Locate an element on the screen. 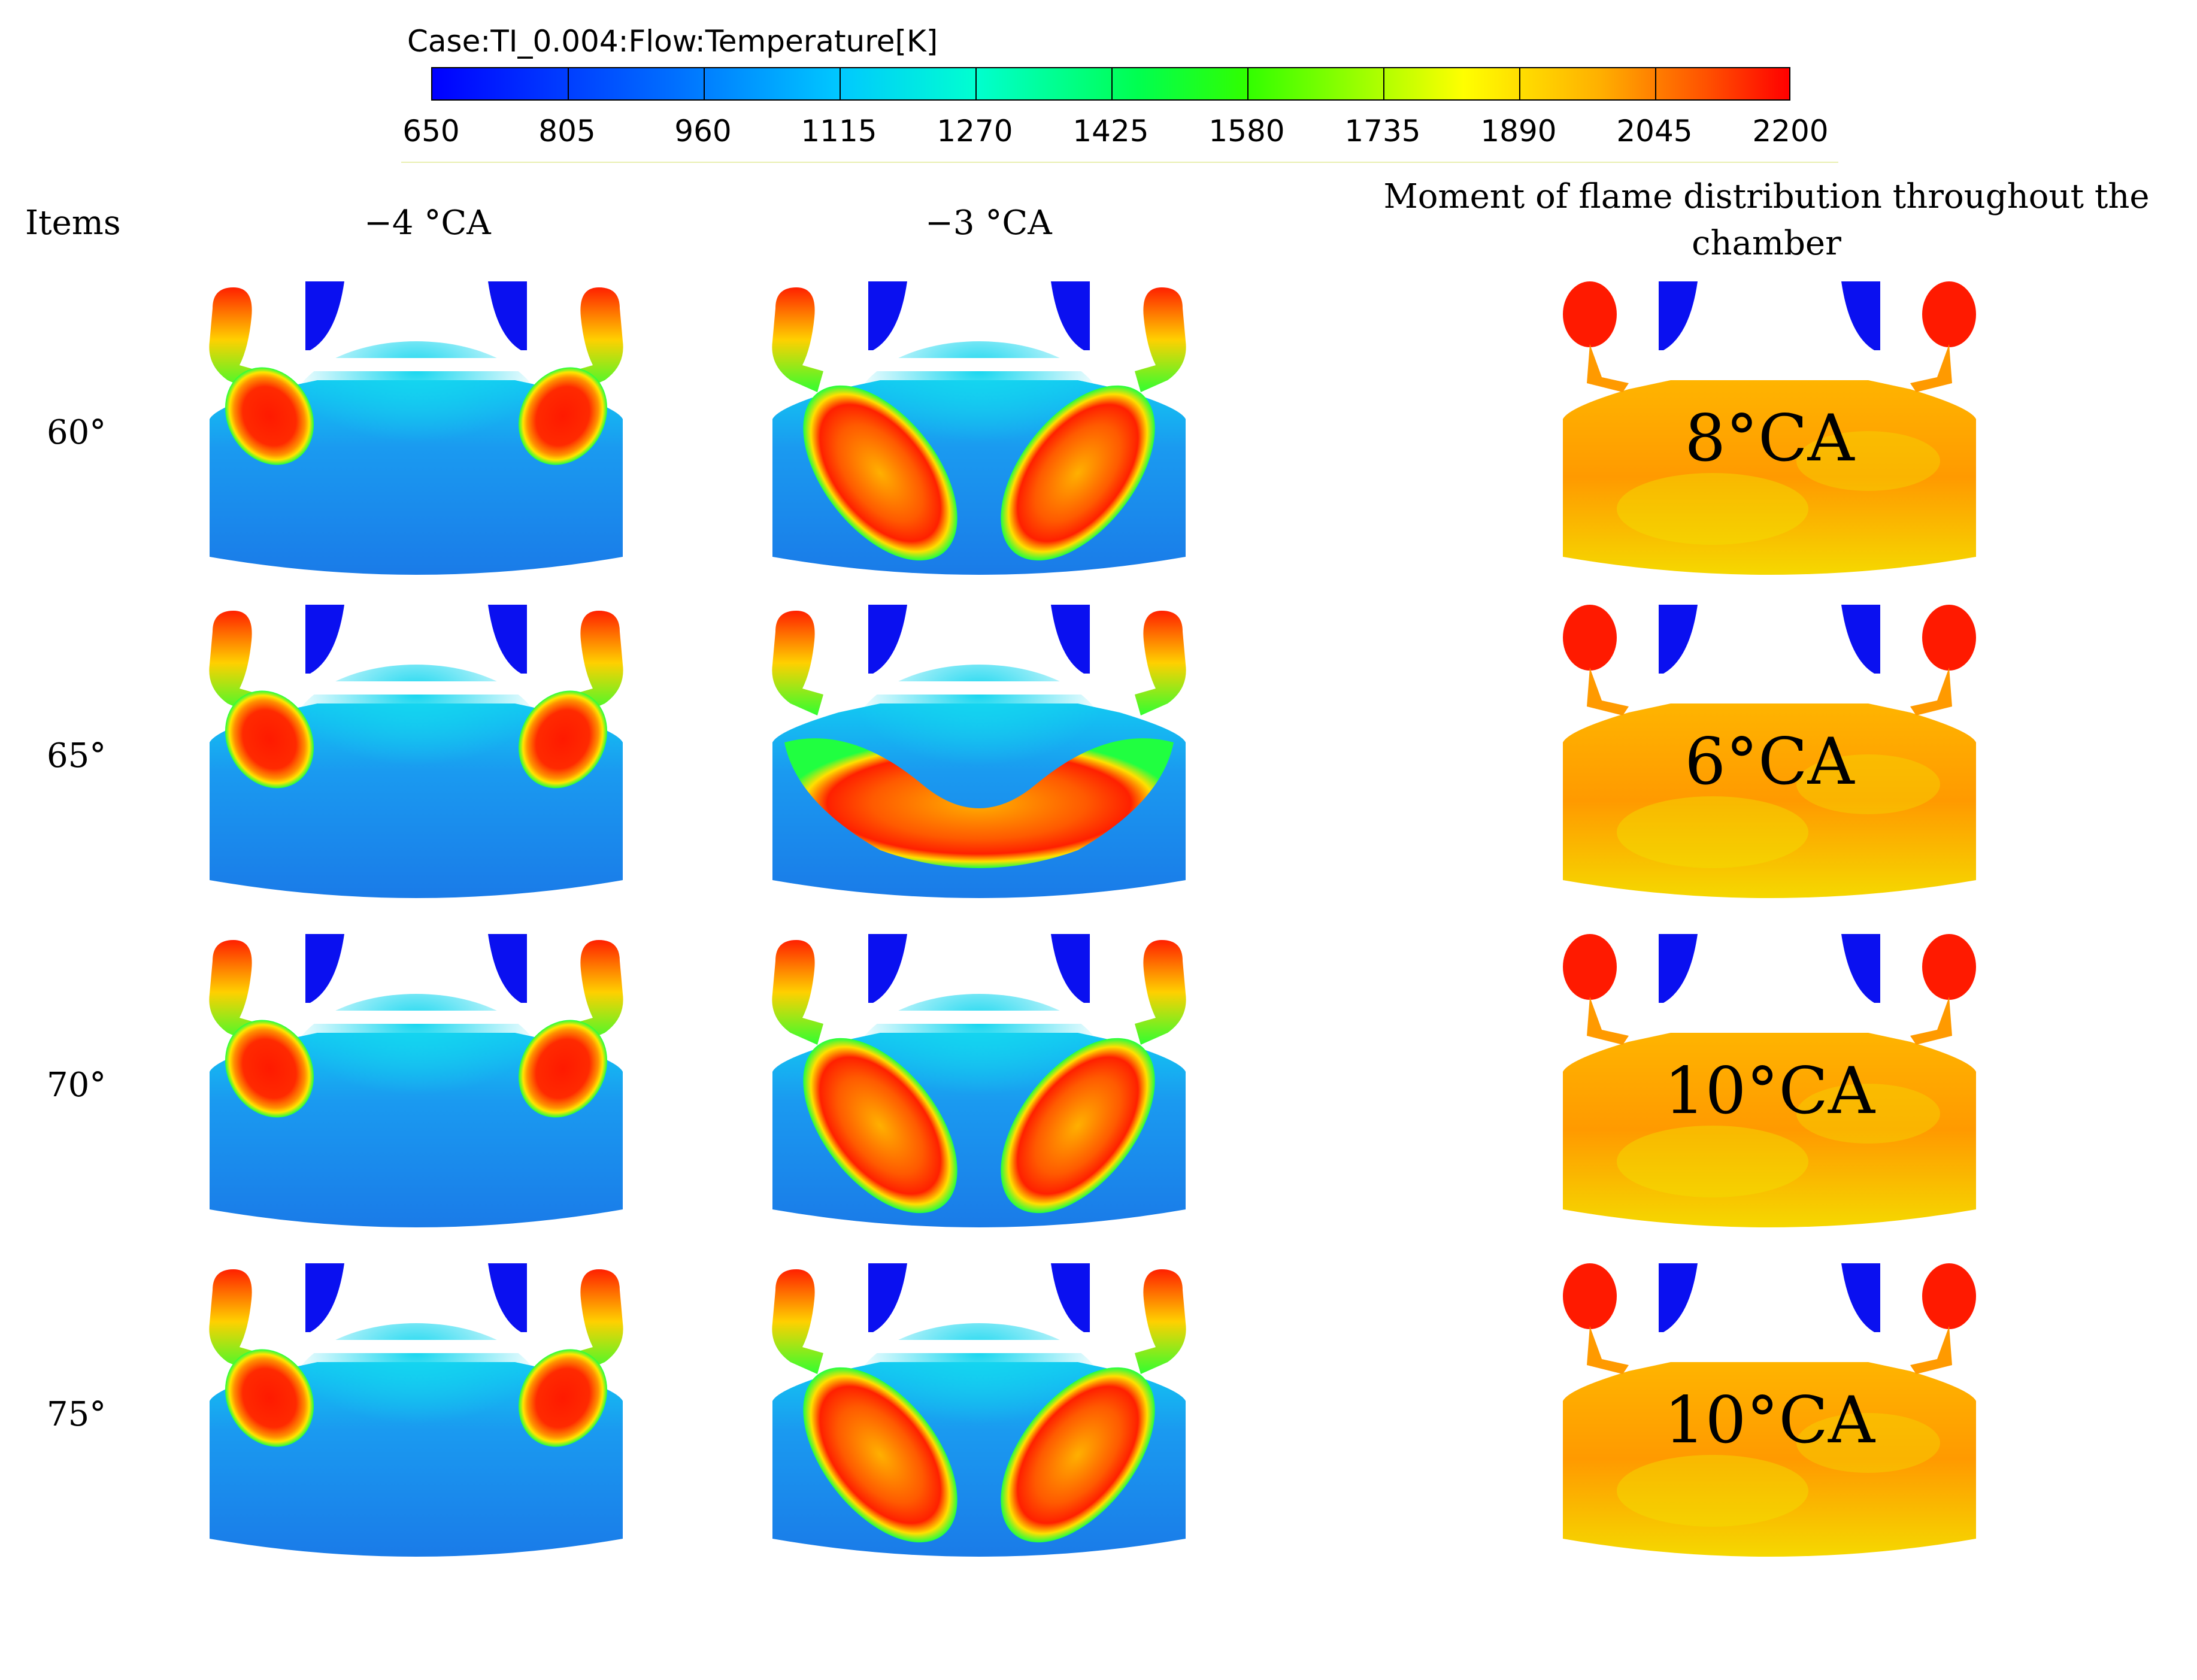 The image size is (2197, 1680). chamber-moment: 8°CA is located at coordinates (1770, 431).